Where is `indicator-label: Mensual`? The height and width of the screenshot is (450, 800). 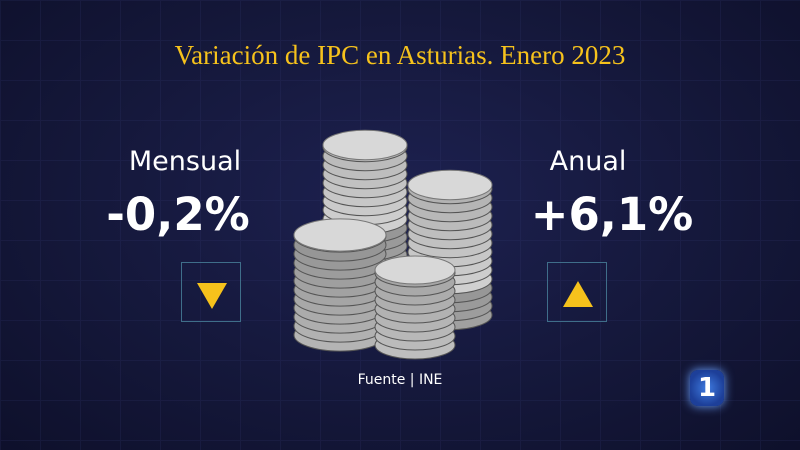 indicator-label: Mensual is located at coordinates (185, 161).